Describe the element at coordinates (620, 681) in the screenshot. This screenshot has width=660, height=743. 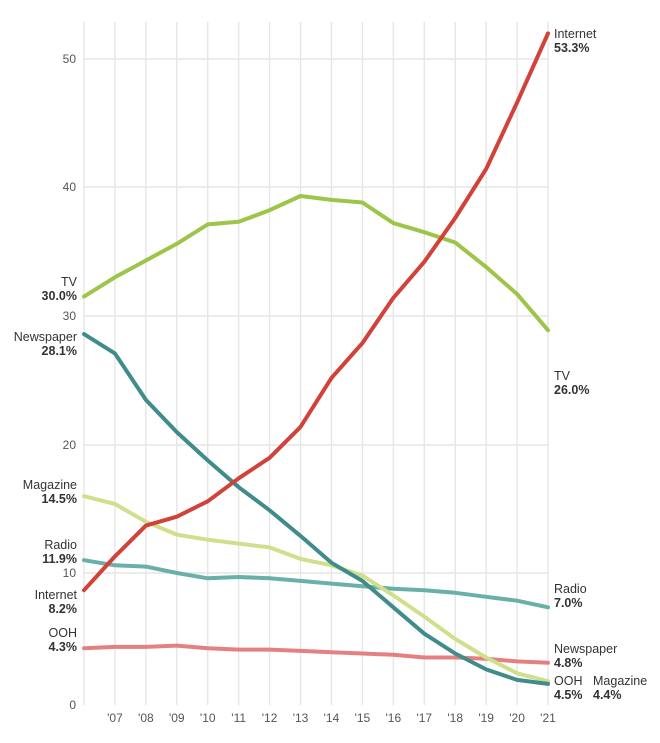
I see `end-label-magazine: Magazine` at that location.